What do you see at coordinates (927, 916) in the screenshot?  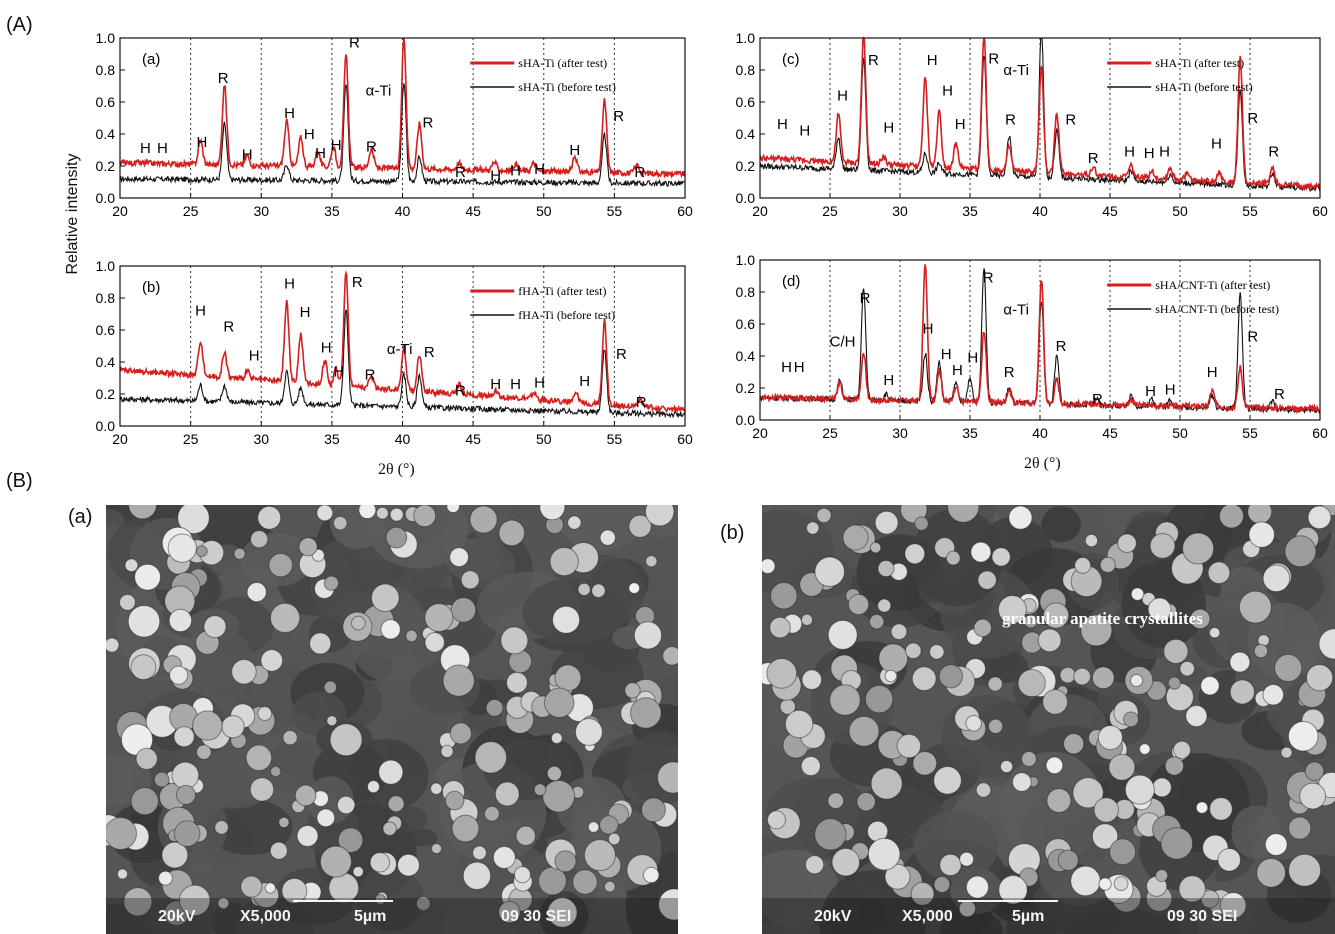 I see `micrograph-magnification-b: X5,000` at bounding box center [927, 916].